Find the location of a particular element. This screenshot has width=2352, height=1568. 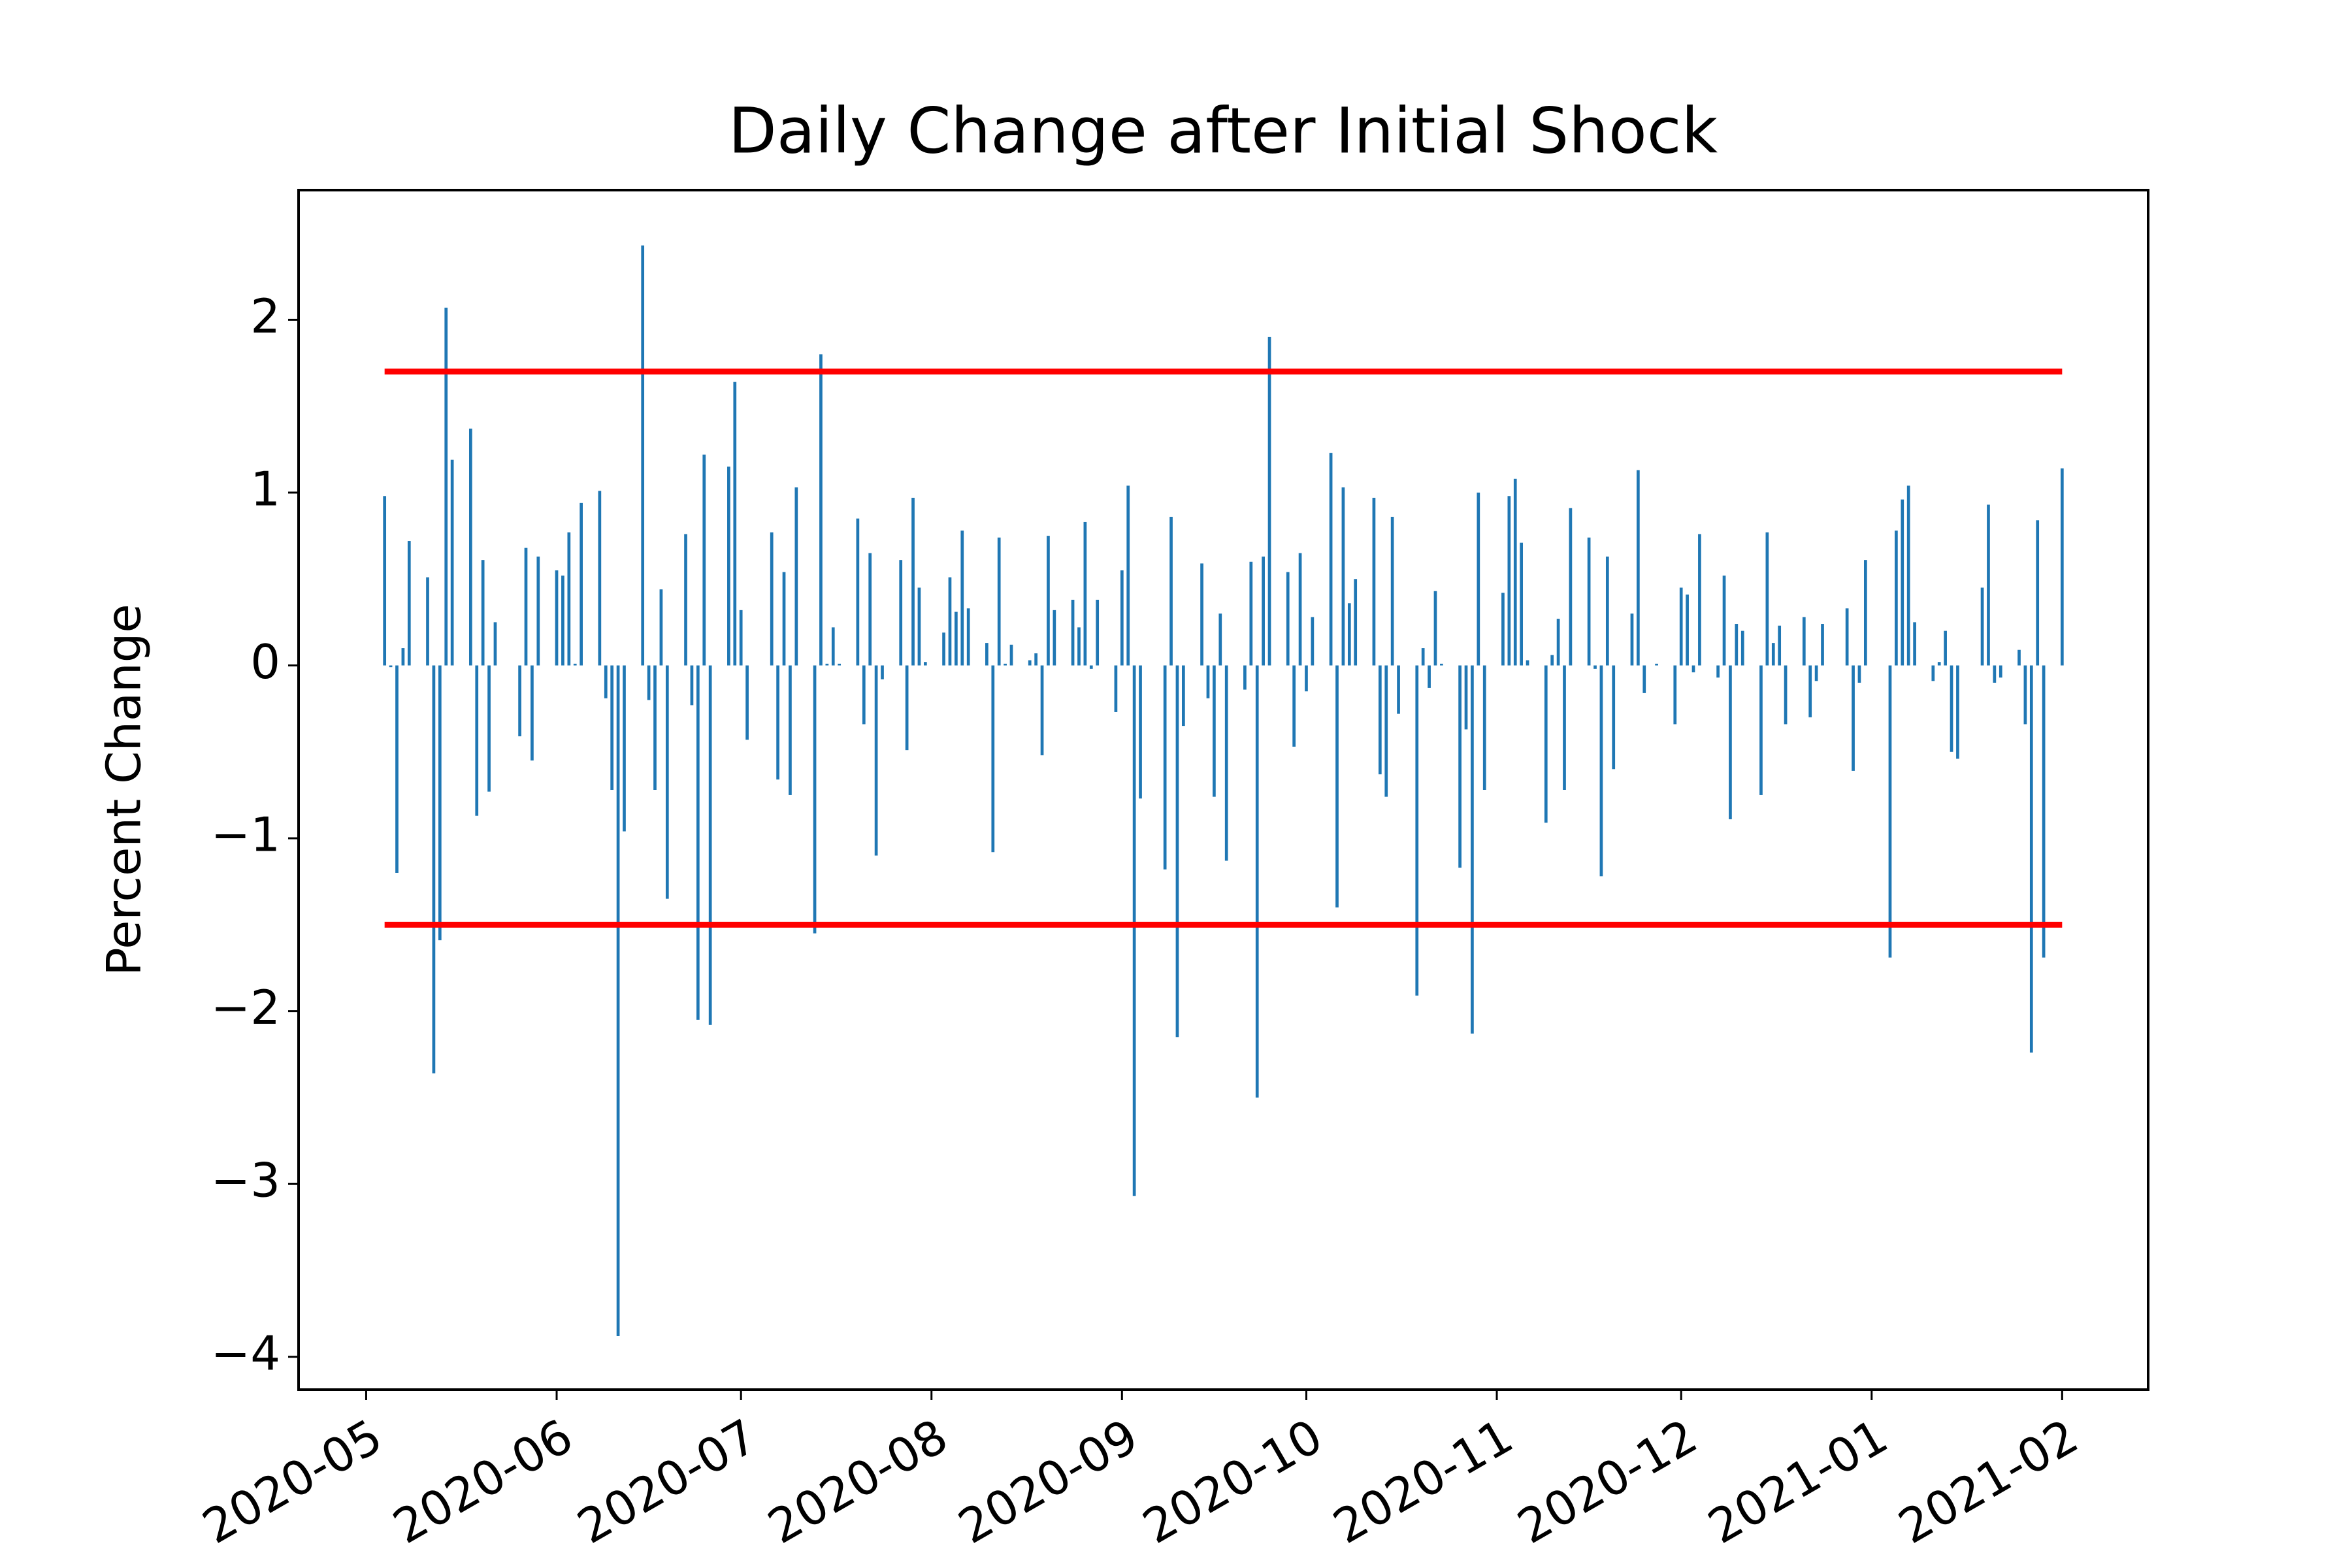

chart-title: Daily Change after Initial Shock is located at coordinates (1223, 130).